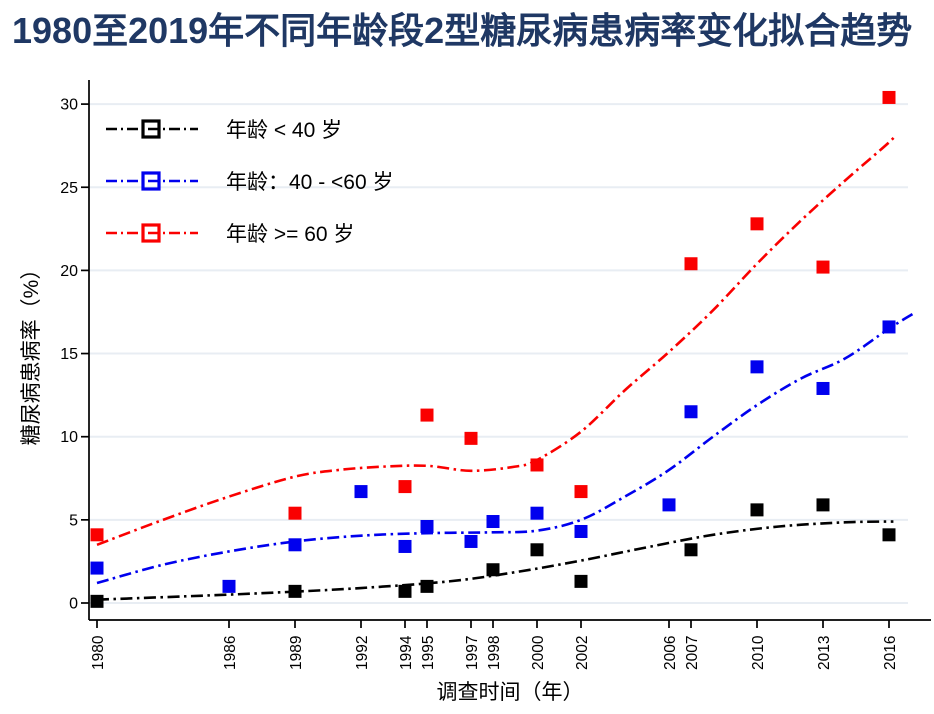 Image resolution: width=934 pixels, height=714 pixels. Describe the element at coordinates (494, 653) in the screenshot. I see `x-tick-label: 1998` at that location.